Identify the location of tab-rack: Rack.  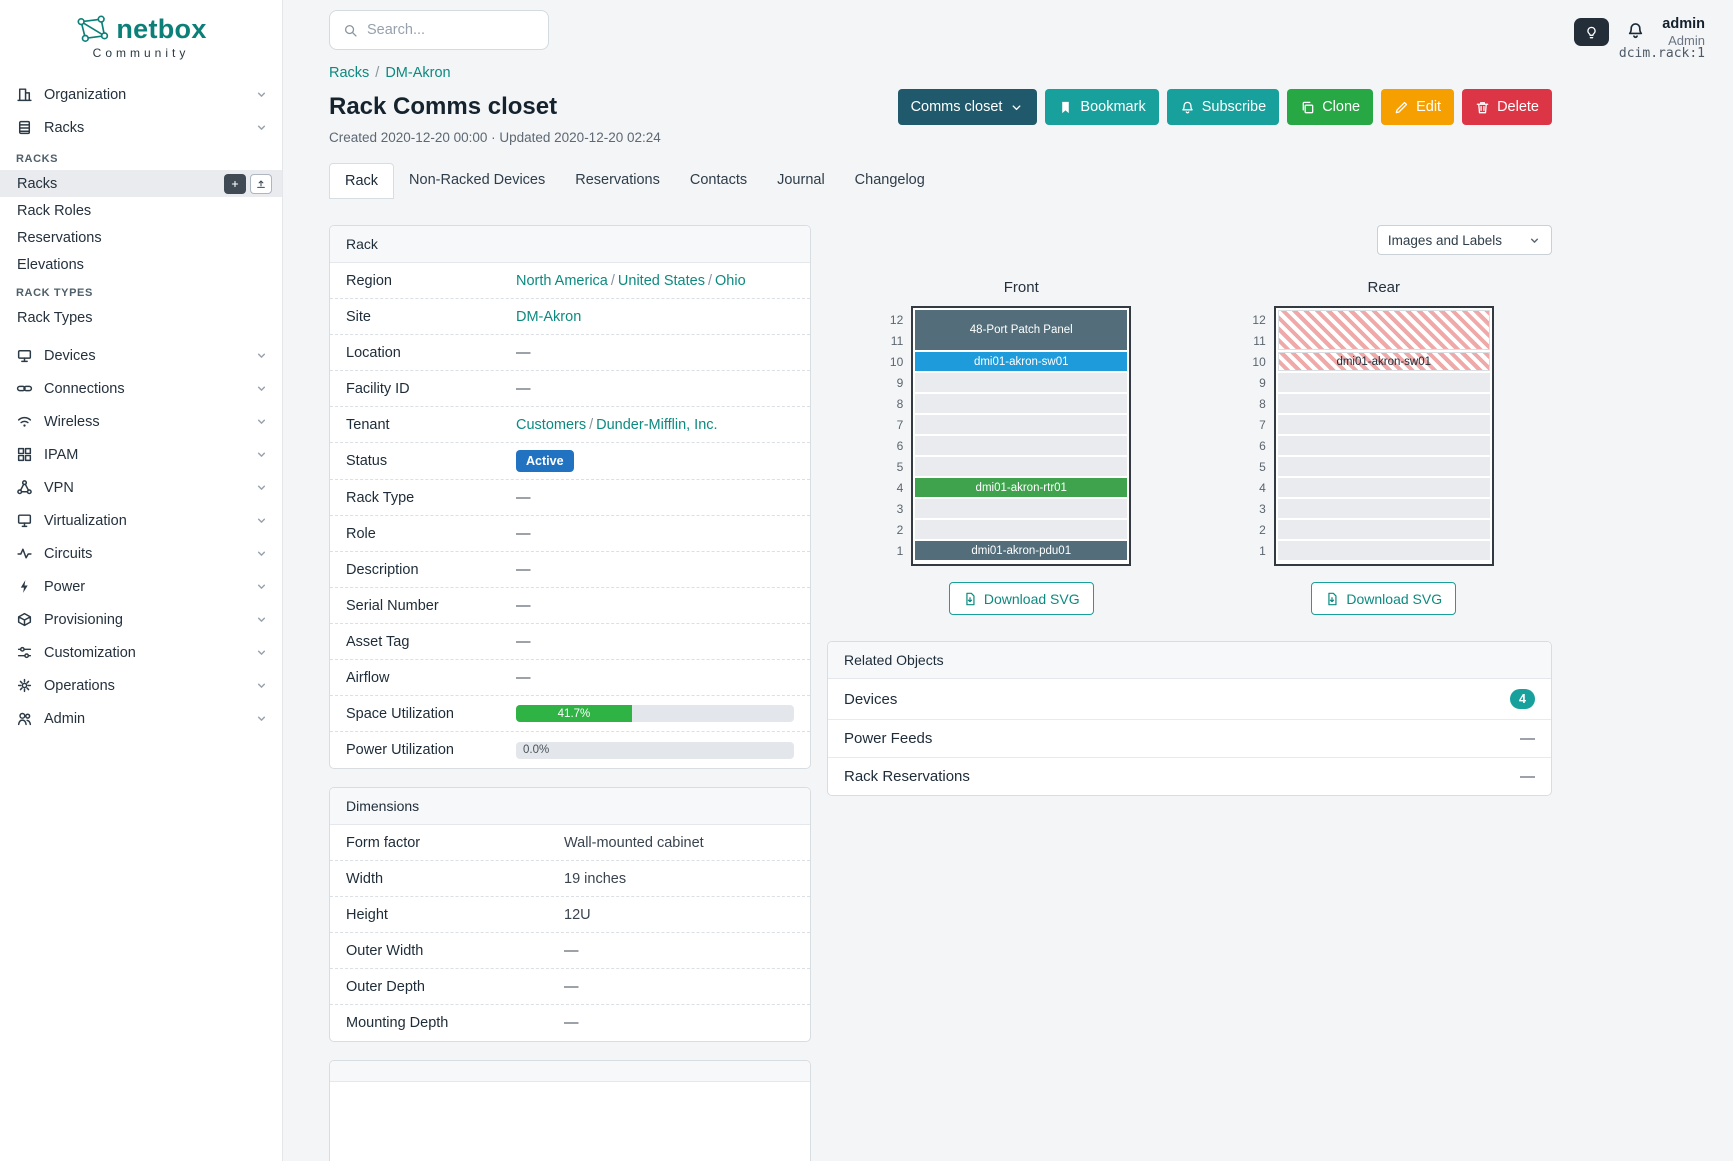
(362, 181).